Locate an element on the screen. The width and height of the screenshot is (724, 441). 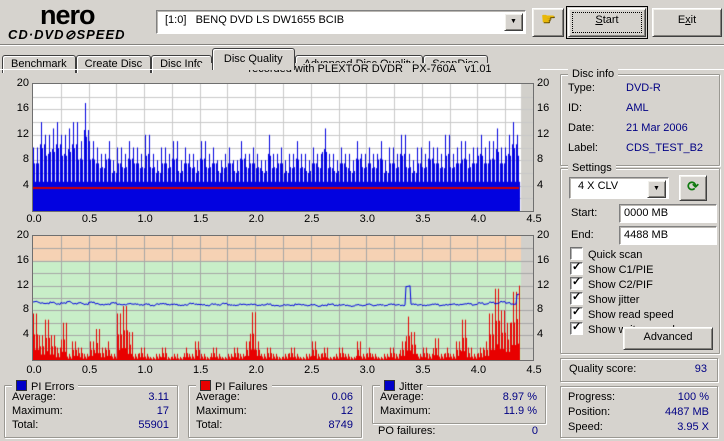
disc-info-value: DVD-R is located at coordinates (643, 88).